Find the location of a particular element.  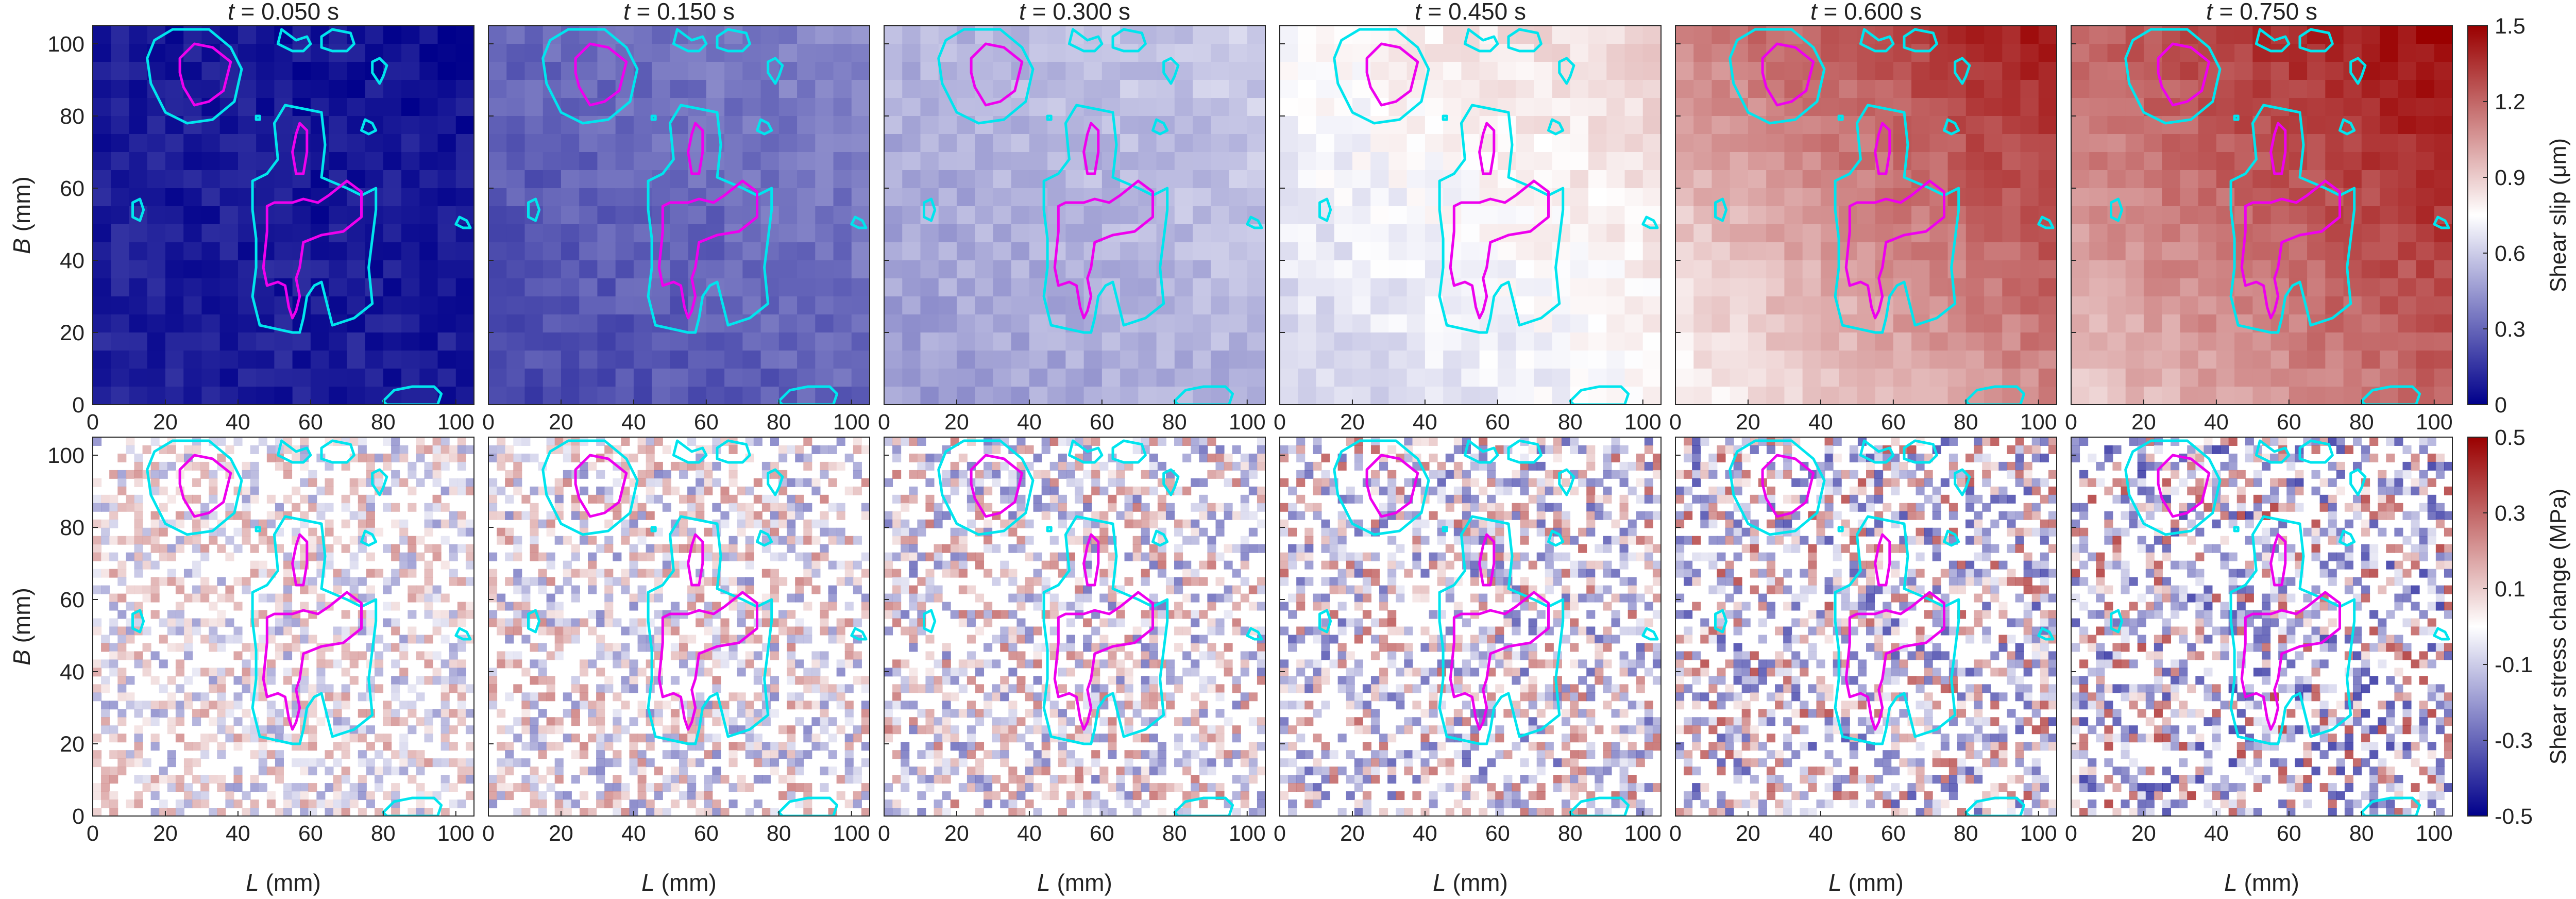

y-tick-label: 100 is located at coordinates (65, 455).